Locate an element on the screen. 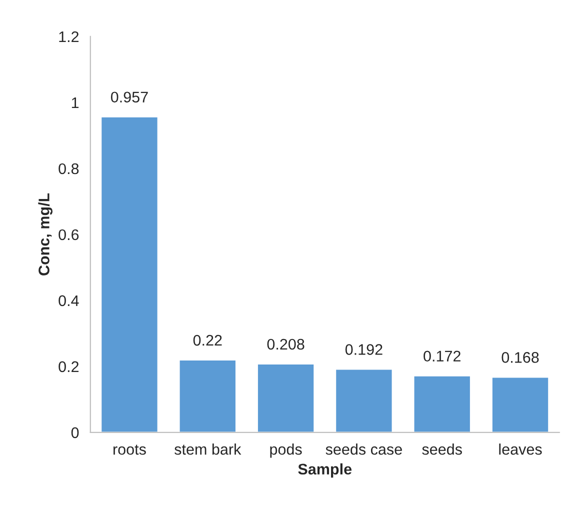 The height and width of the screenshot is (521, 565). y-tick-label: 0 is located at coordinates (75, 432).